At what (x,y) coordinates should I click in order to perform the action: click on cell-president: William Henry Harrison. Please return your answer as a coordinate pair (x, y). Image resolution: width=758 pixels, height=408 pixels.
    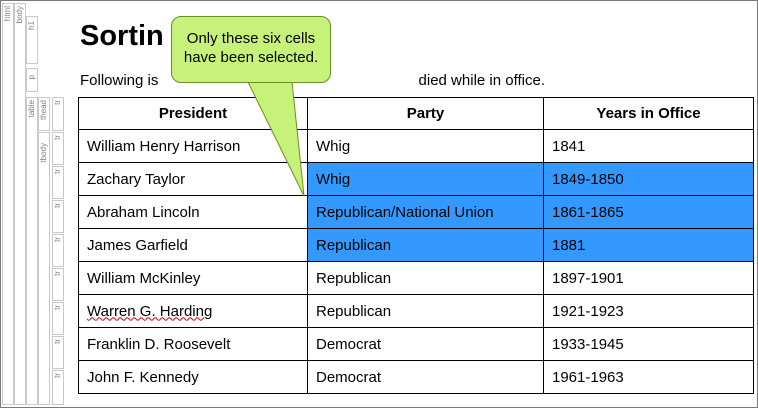
    Looking at the image, I should click on (193, 146).